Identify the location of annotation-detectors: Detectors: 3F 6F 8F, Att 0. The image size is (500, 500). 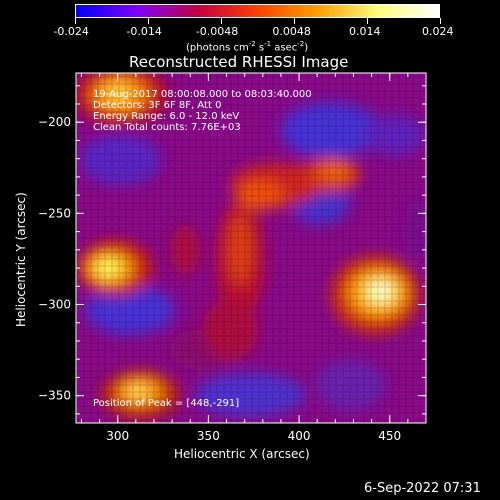
(157, 105).